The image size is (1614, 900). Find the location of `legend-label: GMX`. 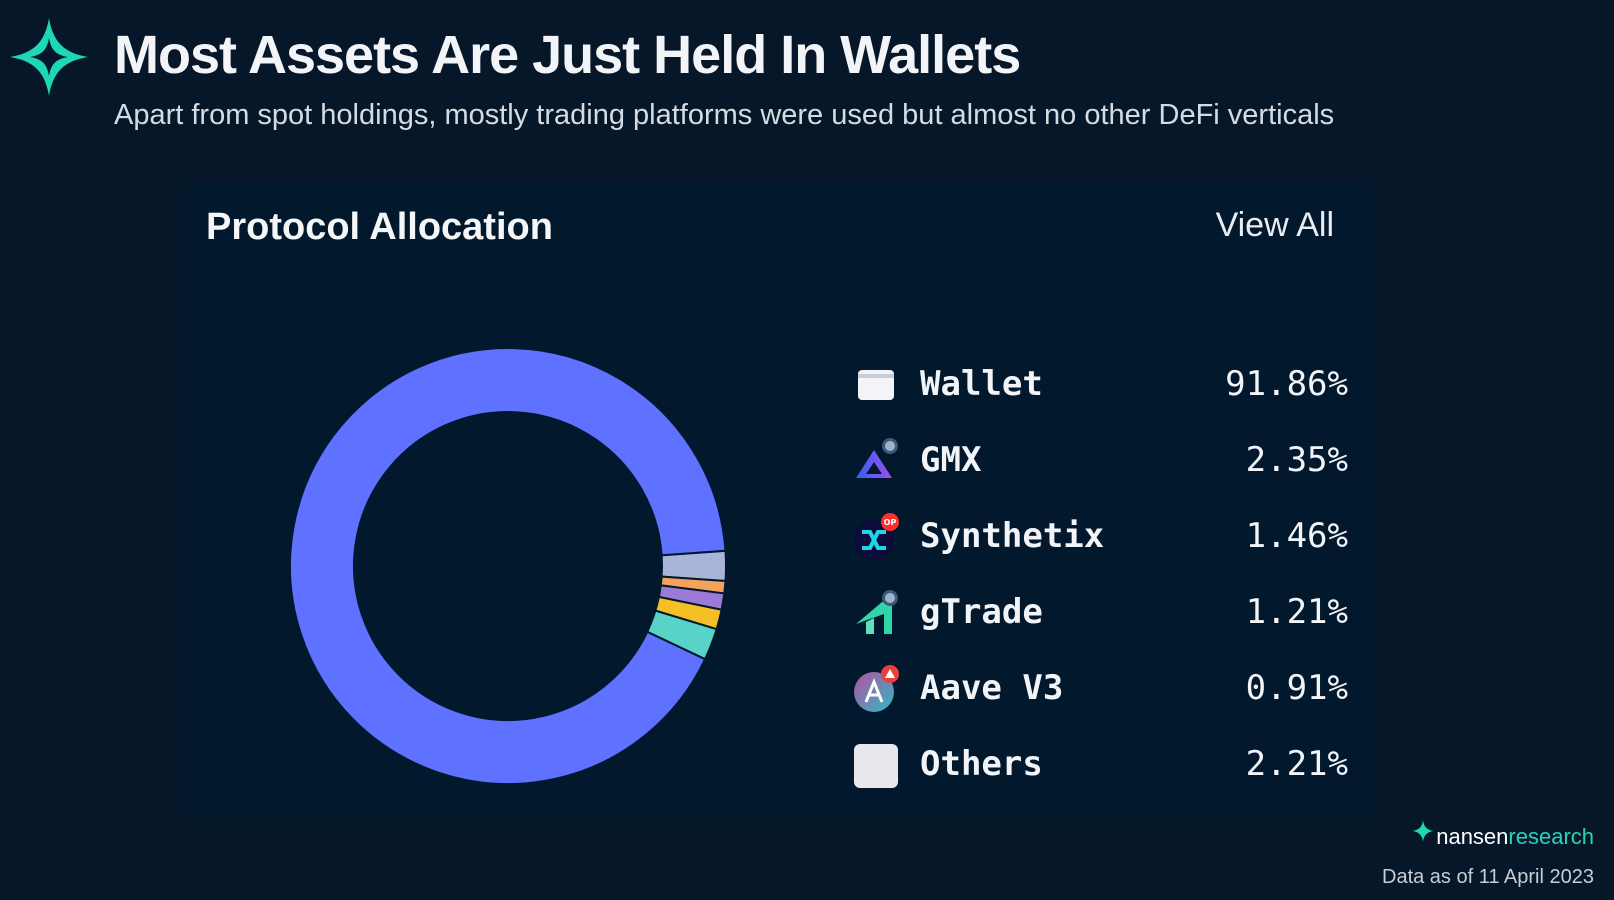

legend-label: GMX is located at coordinates (951, 460).